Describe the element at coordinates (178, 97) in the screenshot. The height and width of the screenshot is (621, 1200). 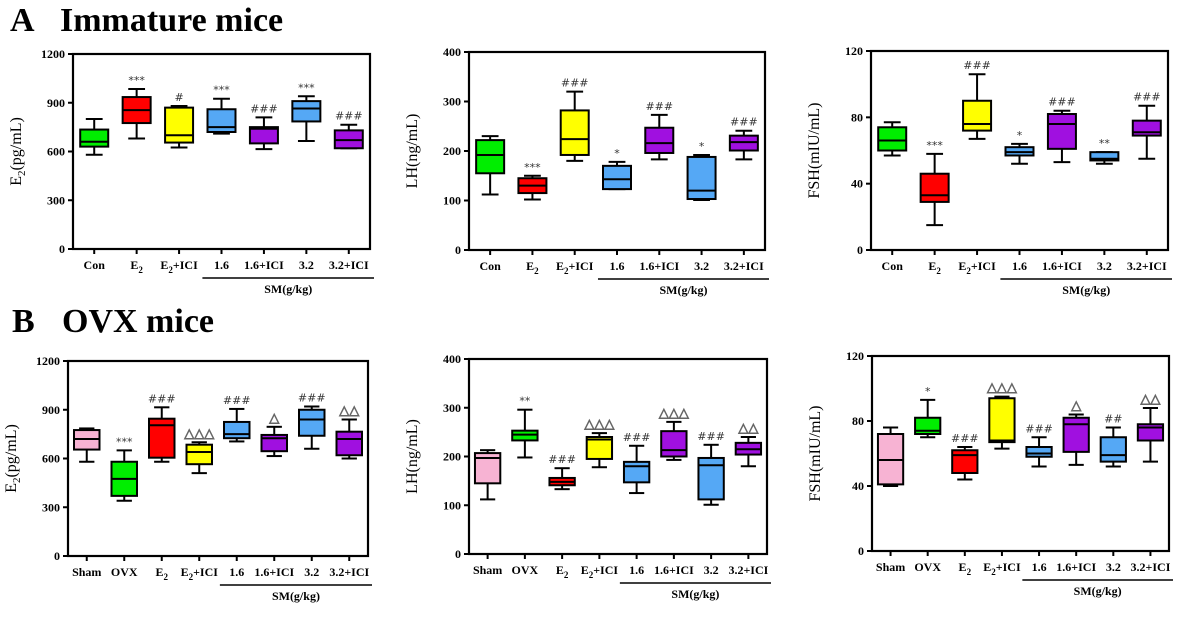
I see `significance-mark: #` at that location.